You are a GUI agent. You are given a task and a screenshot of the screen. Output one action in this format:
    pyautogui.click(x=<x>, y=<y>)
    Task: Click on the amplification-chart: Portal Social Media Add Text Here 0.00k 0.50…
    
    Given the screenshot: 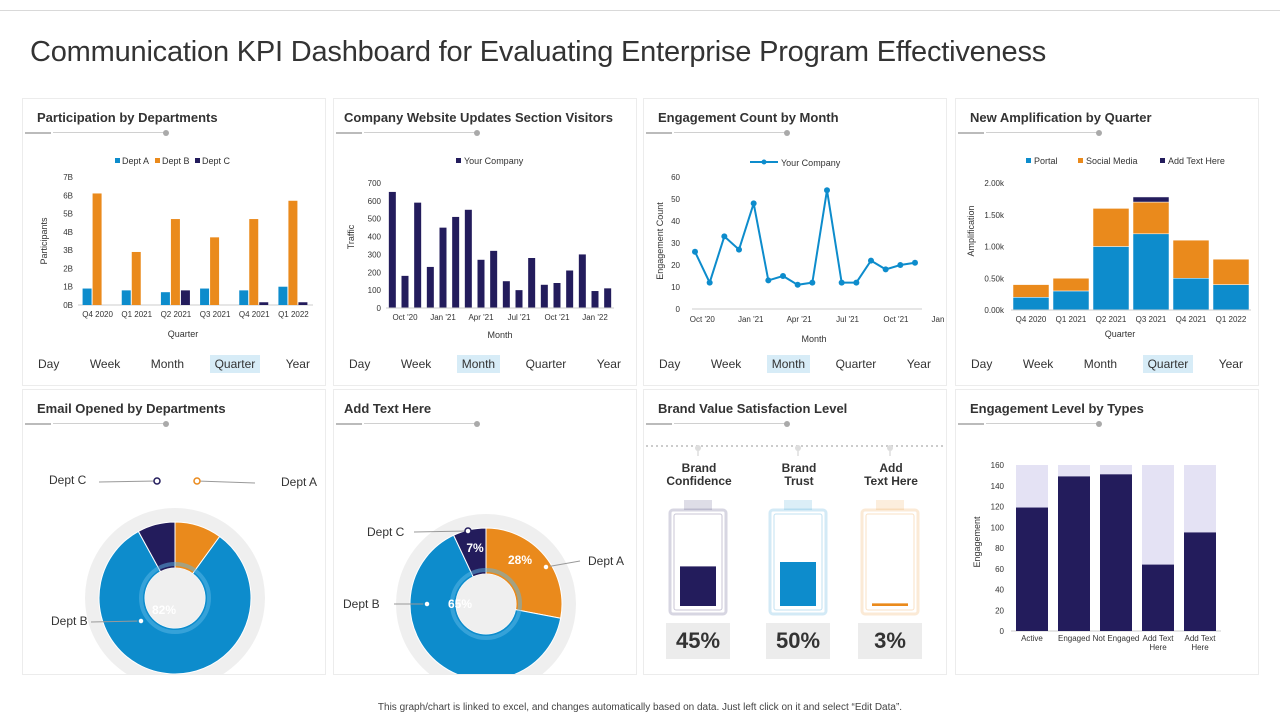 What is the action you would take?
    pyautogui.click(x=1107, y=245)
    